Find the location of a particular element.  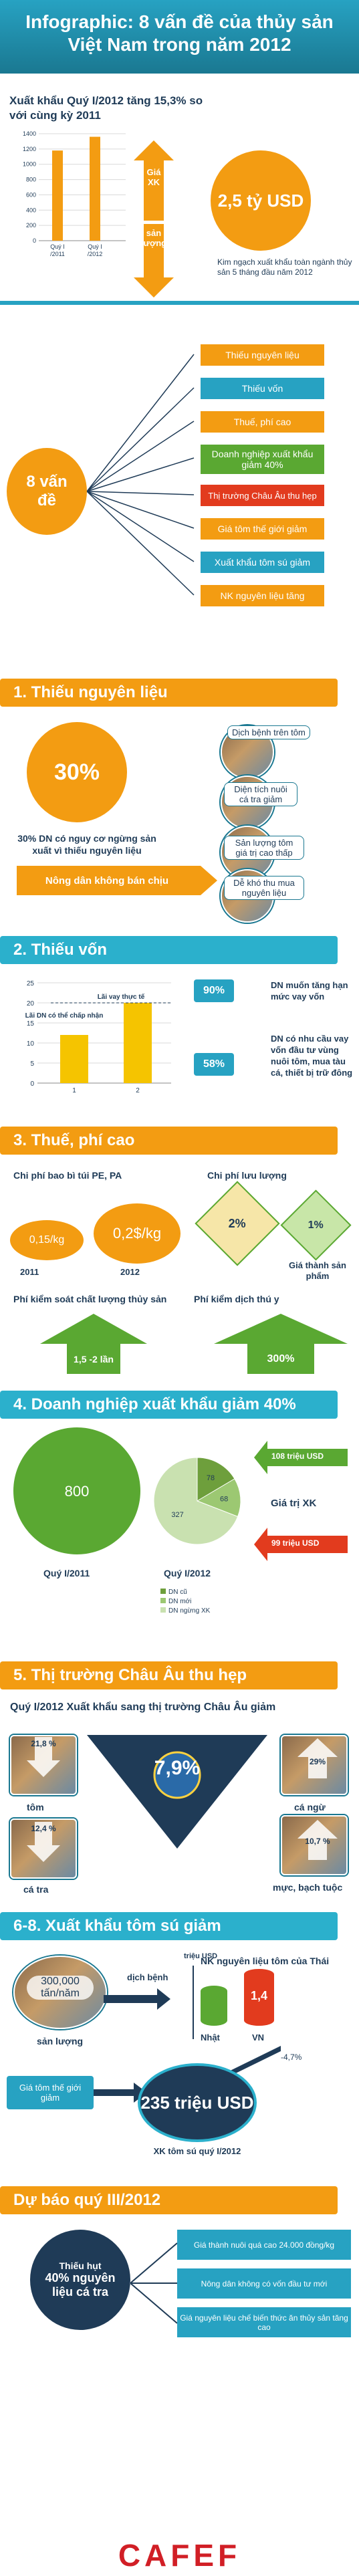

y-tick-label: 25 is located at coordinates (31, 983).